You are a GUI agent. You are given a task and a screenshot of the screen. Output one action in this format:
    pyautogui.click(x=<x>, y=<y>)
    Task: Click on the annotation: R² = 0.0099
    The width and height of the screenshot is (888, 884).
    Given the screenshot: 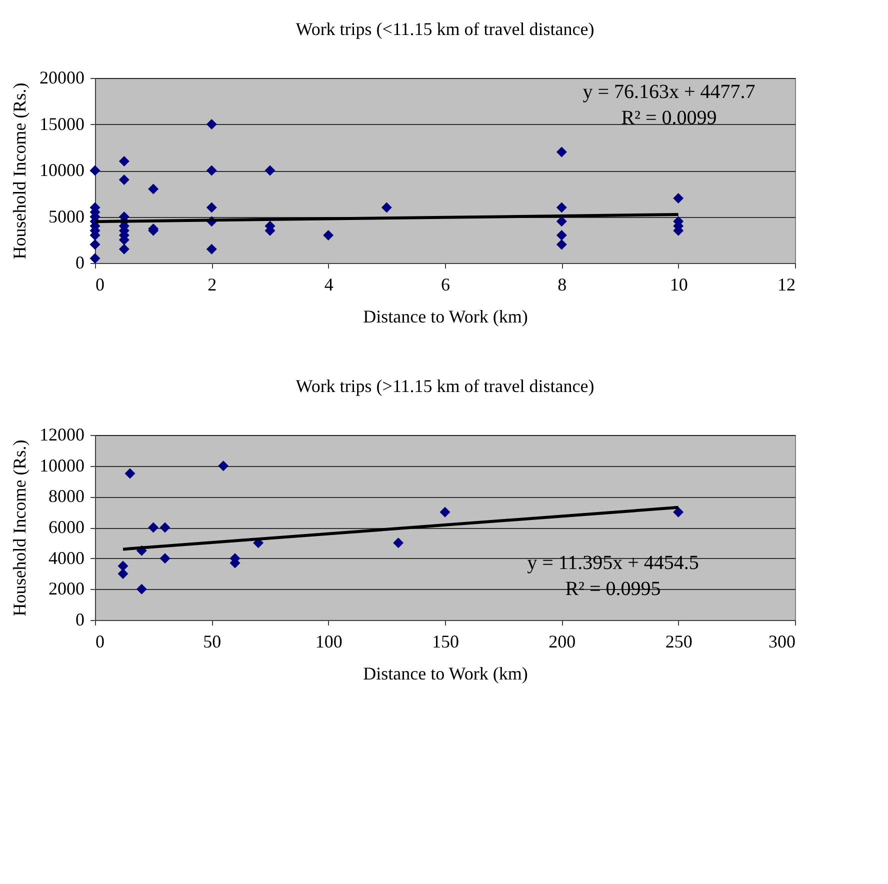 What is the action you would take?
    pyautogui.click(x=669, y=118)
    